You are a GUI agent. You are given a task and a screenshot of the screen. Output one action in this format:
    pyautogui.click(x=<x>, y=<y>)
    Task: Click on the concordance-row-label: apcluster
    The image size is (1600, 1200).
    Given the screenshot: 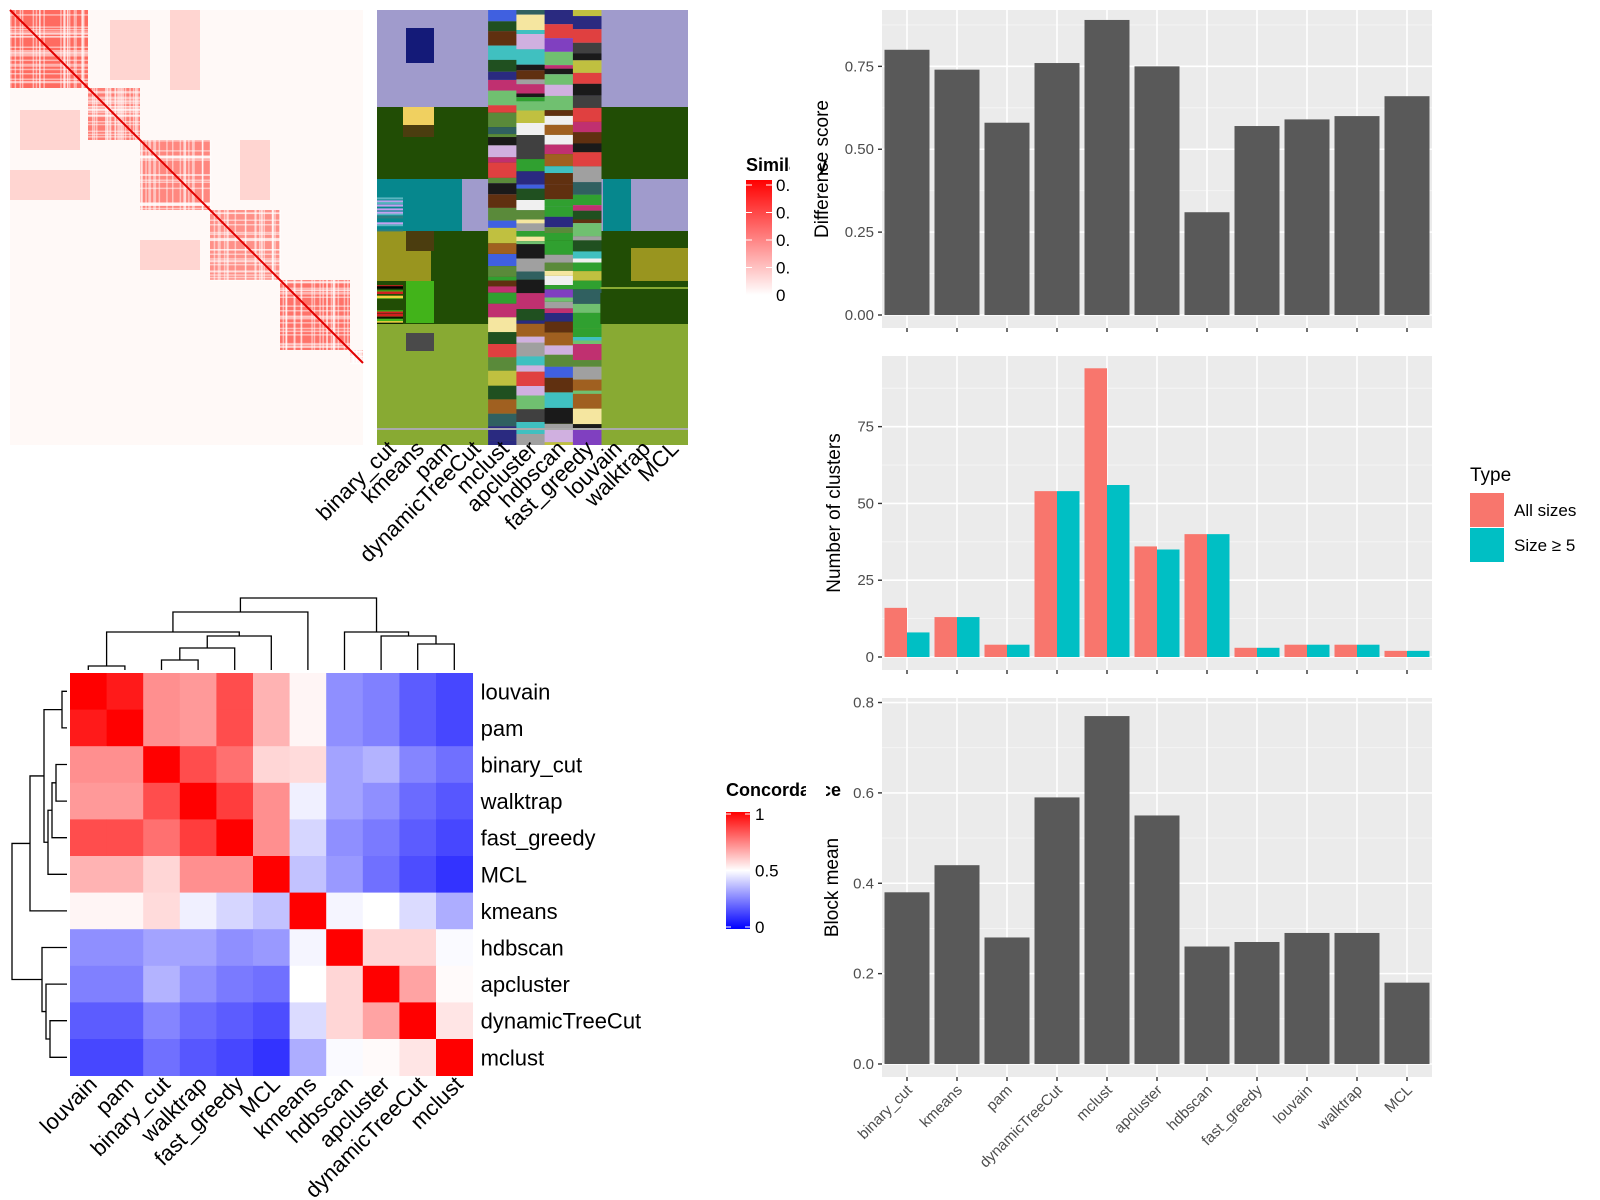 What is the action you would take?
    pyautogui.click(x=525, y=984)
    